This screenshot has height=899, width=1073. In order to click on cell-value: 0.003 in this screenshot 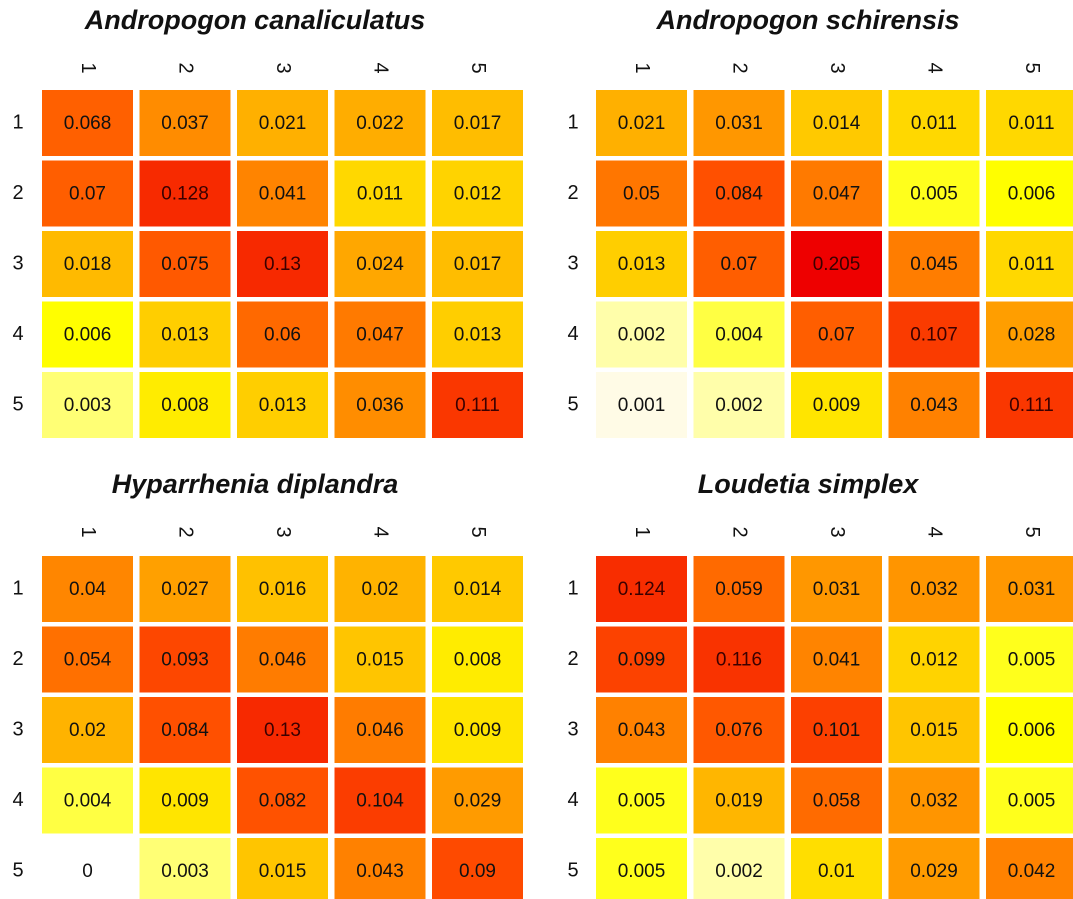, I will do `click(88, 405)`.